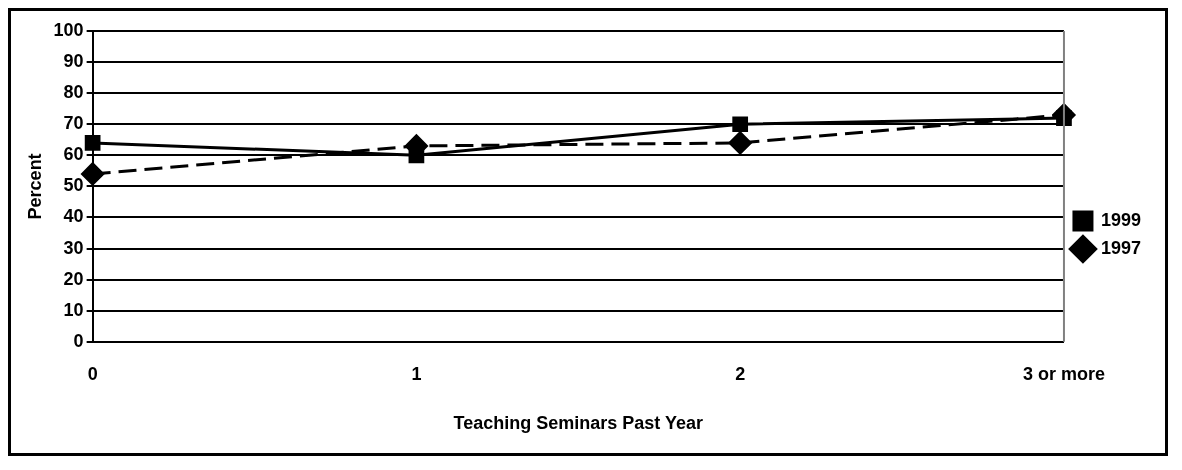 The width and height of the screenshot is (1182, 470). What do you see at coordinates (34, 186) in the screenshot?
I see `y-axis-title: Percent` at bounding box center [34, 186].